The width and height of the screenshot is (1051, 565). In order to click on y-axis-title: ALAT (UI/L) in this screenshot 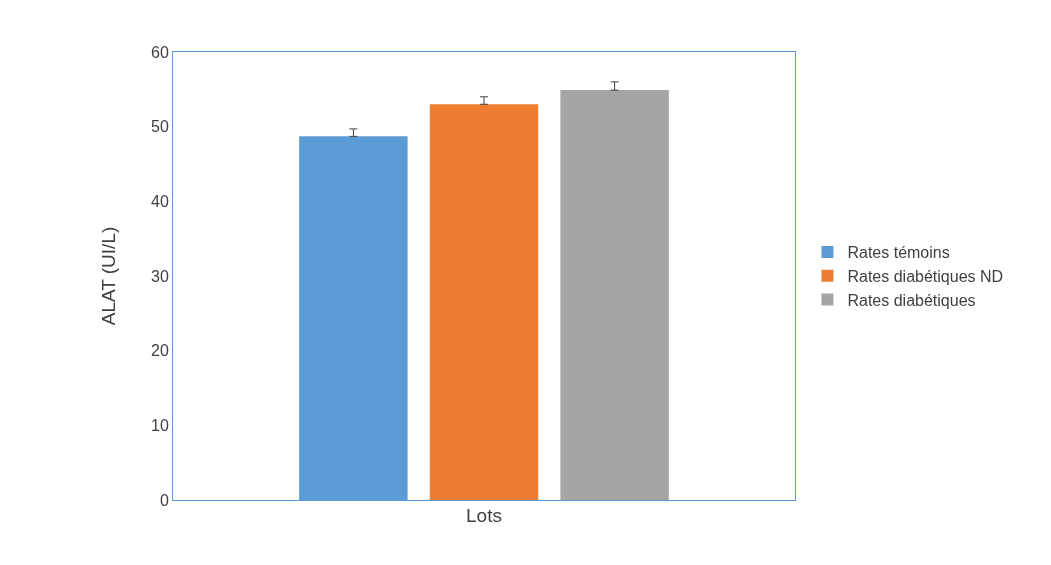, I will do `click(108, 276)`.